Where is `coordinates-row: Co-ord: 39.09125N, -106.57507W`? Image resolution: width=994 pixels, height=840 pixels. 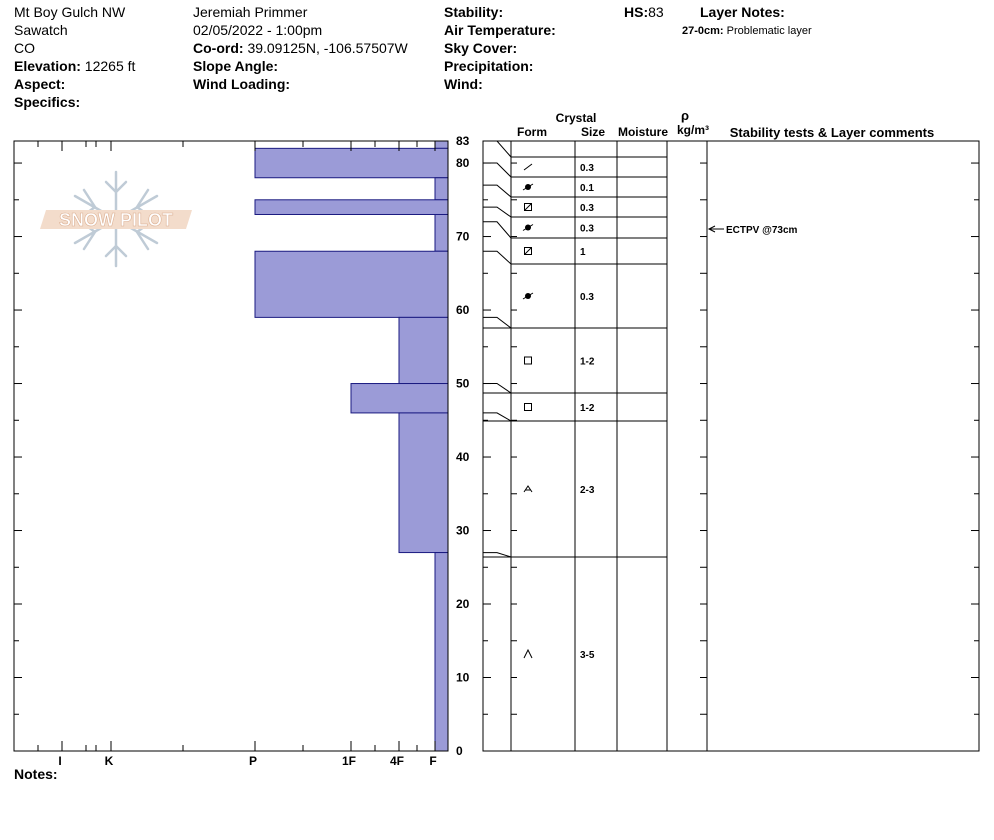
coordinates-row: Co-ord: 39.09125N, -106.57507W is located at coordinates (300, 48).